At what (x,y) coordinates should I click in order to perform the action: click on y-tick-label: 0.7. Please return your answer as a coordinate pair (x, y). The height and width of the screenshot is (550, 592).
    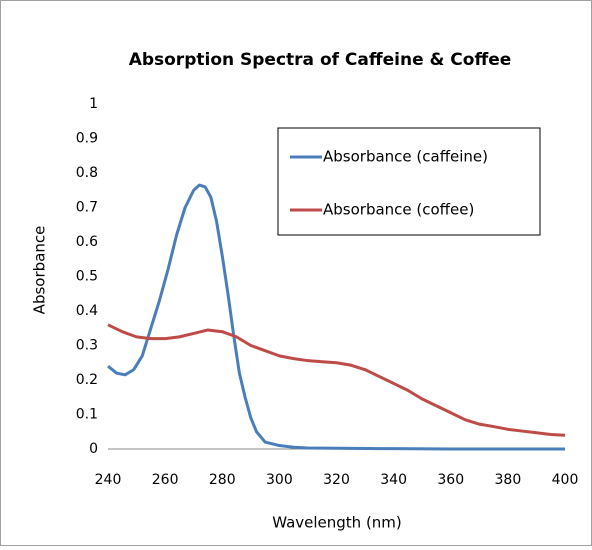
    Looking at the image, I should click on (87, 208).